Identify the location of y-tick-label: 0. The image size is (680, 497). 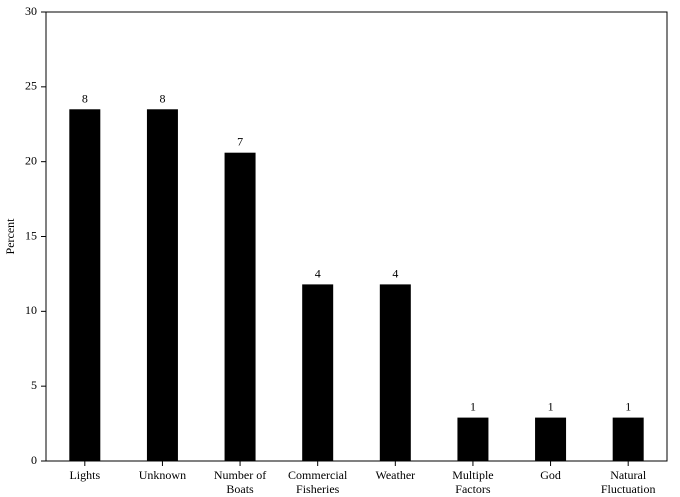
(34, 460).